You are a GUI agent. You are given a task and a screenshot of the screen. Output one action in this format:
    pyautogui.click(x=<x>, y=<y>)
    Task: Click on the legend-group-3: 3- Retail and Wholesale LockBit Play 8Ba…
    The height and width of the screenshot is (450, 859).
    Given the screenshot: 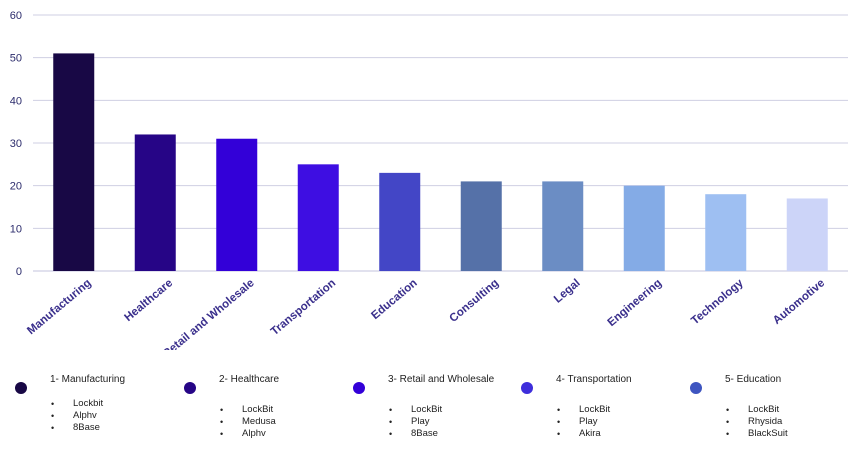 What is the action you would take?
    pyautogui.click(x=435, y=409)
    